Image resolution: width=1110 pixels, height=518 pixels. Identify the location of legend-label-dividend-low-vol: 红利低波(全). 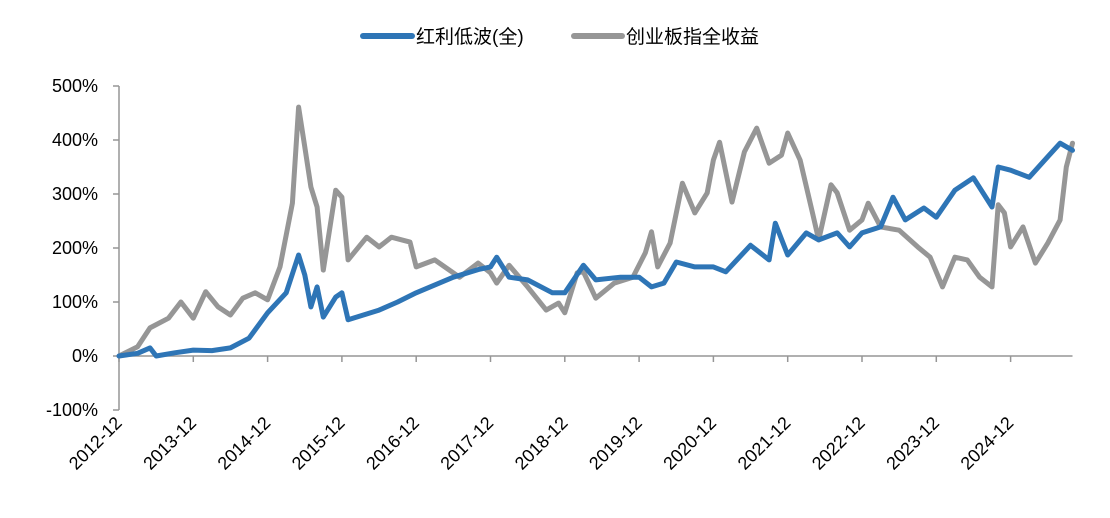
(470, 37).